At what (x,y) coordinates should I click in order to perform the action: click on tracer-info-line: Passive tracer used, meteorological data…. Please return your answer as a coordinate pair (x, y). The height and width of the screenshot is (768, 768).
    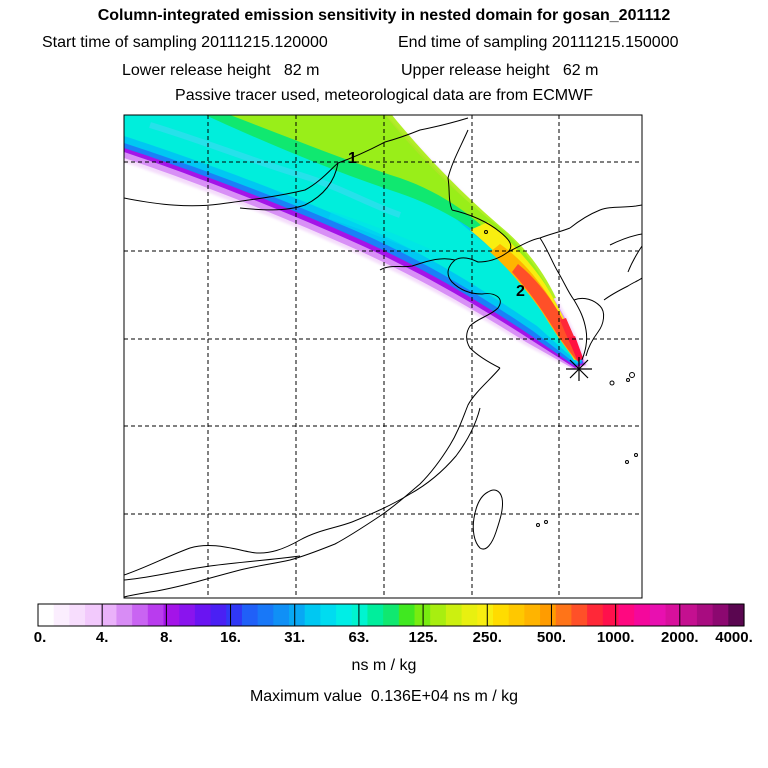
    Looking at the image, I should click on (384, 95).